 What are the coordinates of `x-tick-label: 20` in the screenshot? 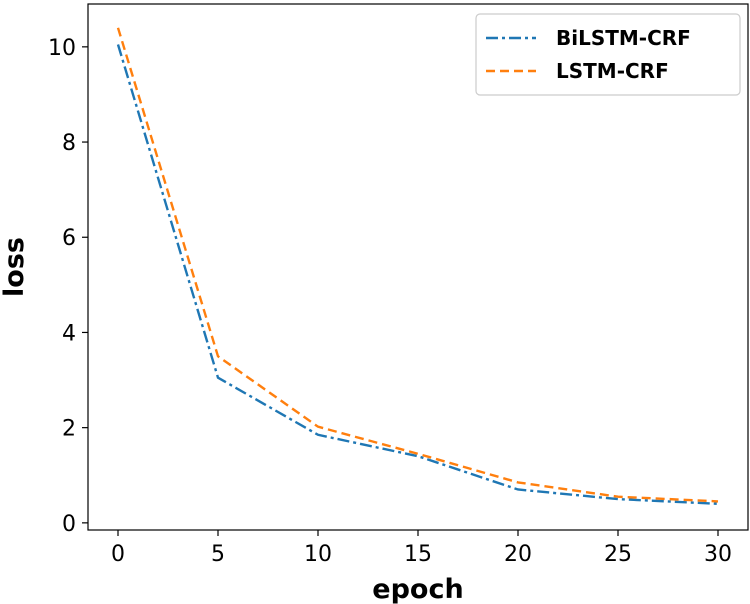 It's located at (518, 554).